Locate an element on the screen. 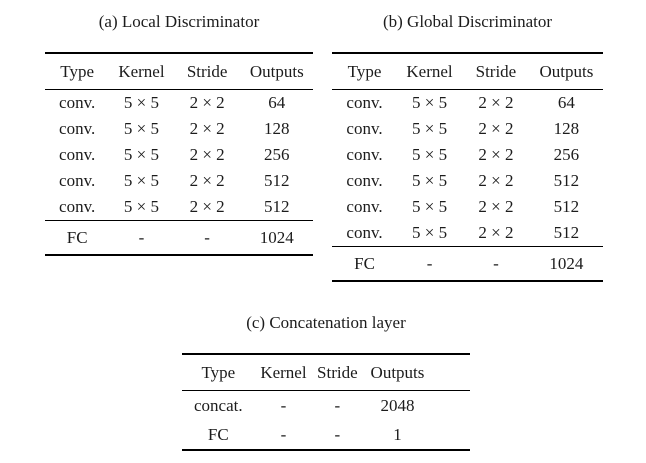 The image size is (646, 463). table-cell: 1 is located at coordinates (397, 434).